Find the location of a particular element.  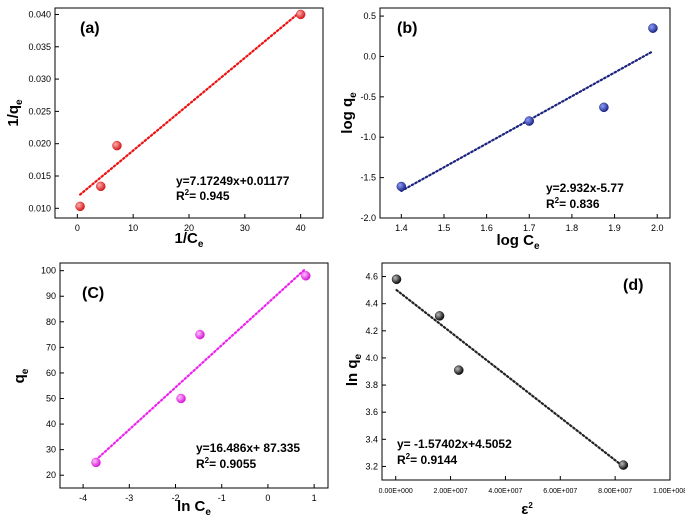

y-tick-label: 20 is located at coordinates (51, 475).